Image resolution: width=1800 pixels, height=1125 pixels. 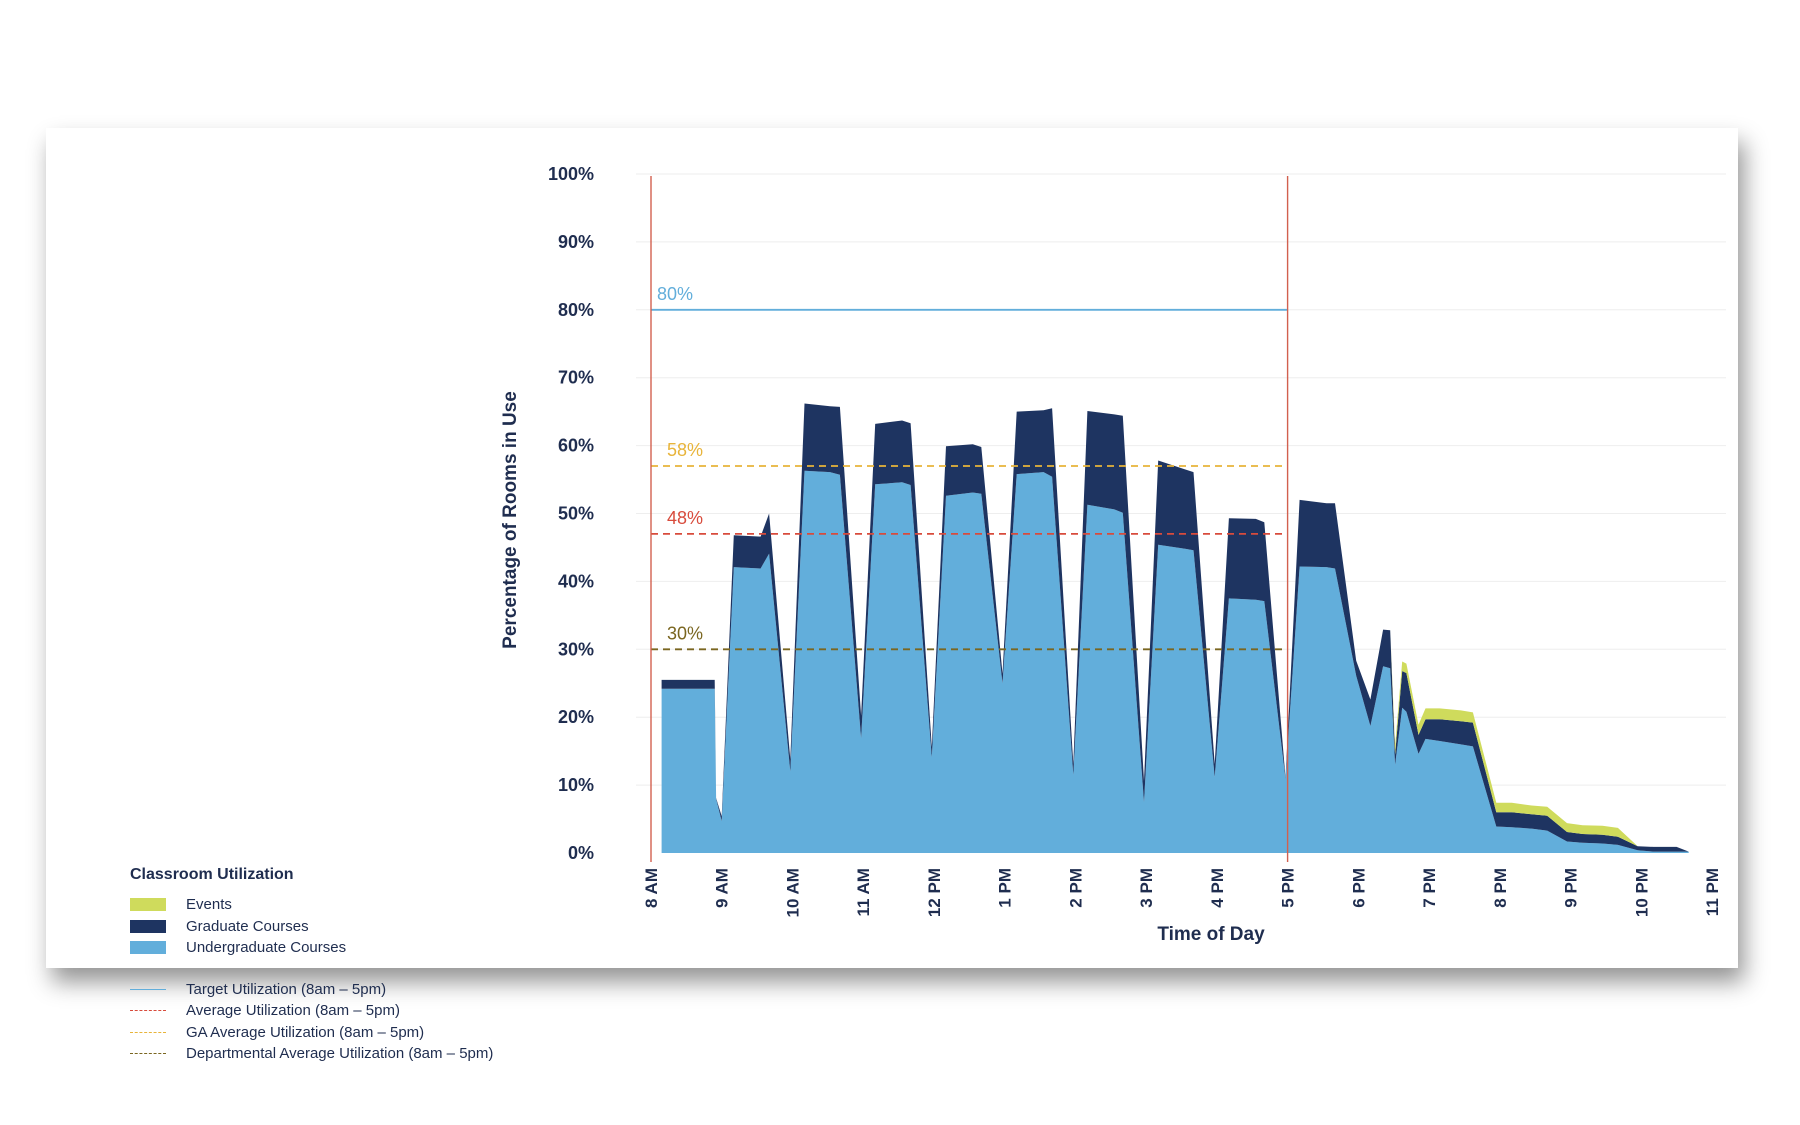 What do you see at coordinates (305, 1032) in the screenshot?
I see `legend-label-ga-average: GA Average Utilization (8am – 5pm)` at bounding box center [305, 1032].